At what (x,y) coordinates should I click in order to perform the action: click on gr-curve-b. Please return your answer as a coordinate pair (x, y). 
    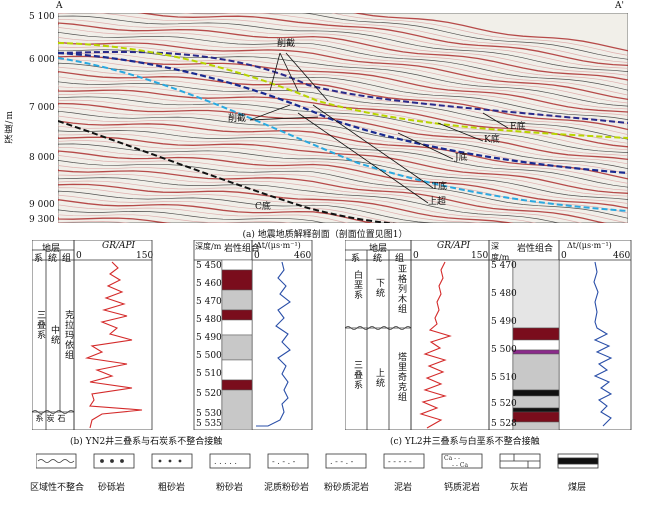
    Looking at the image, I should click on (113, 345).